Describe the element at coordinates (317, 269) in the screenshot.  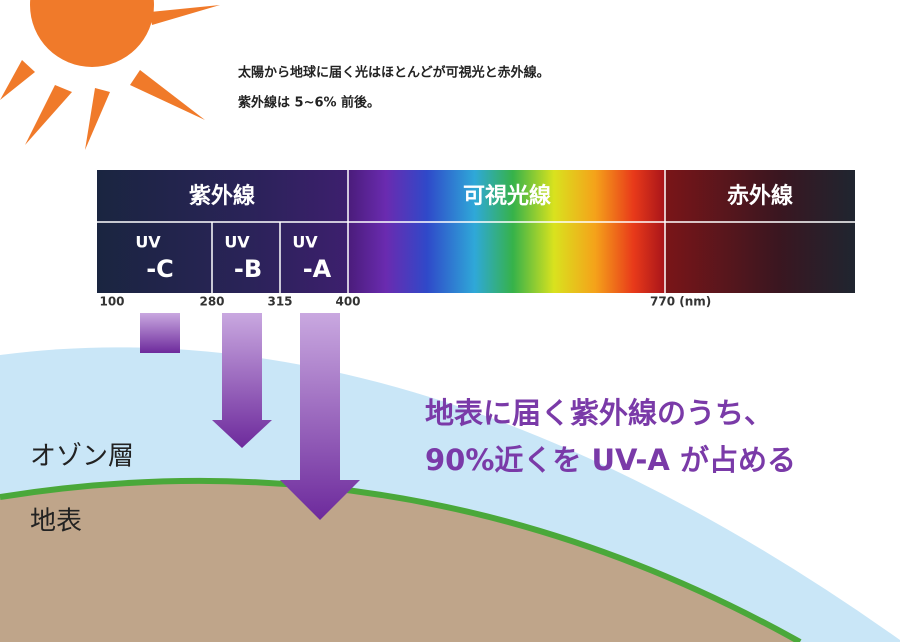
I see `uv-suffix: -A` at that location.